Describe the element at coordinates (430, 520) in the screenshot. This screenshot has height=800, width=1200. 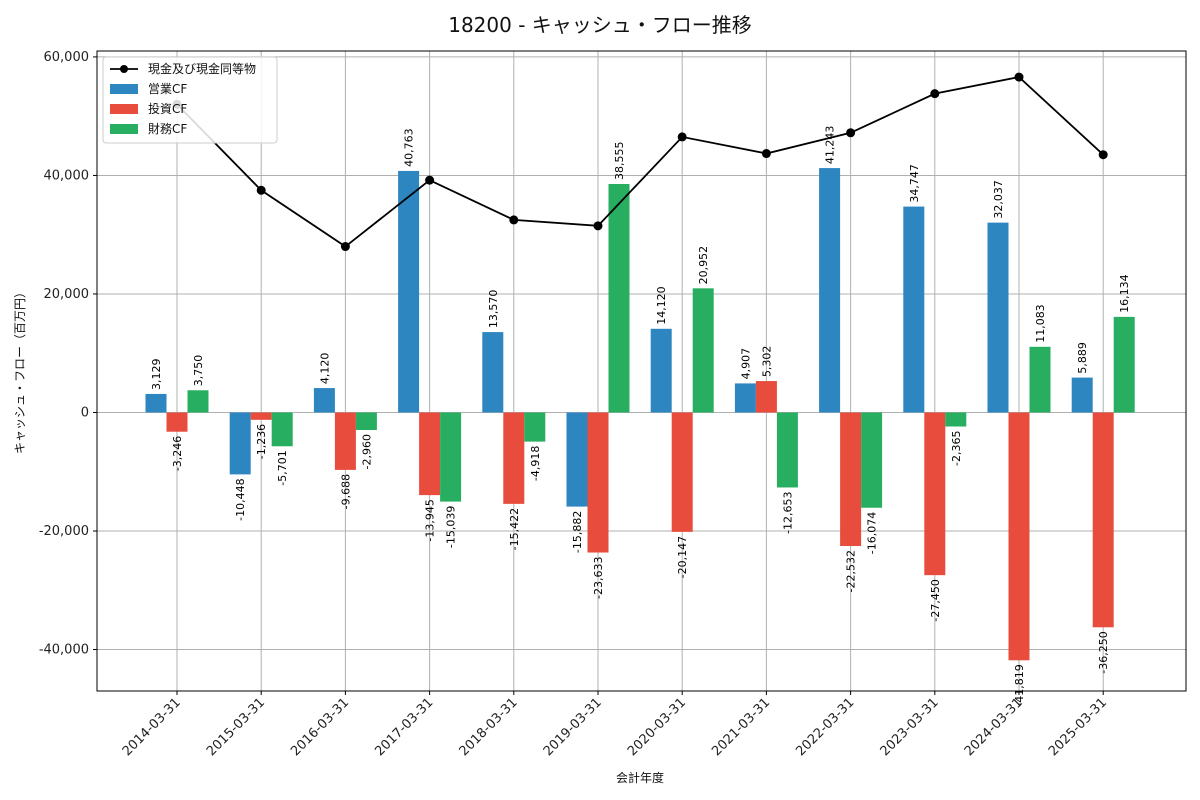
I see `data-label: -13,945` at that location.